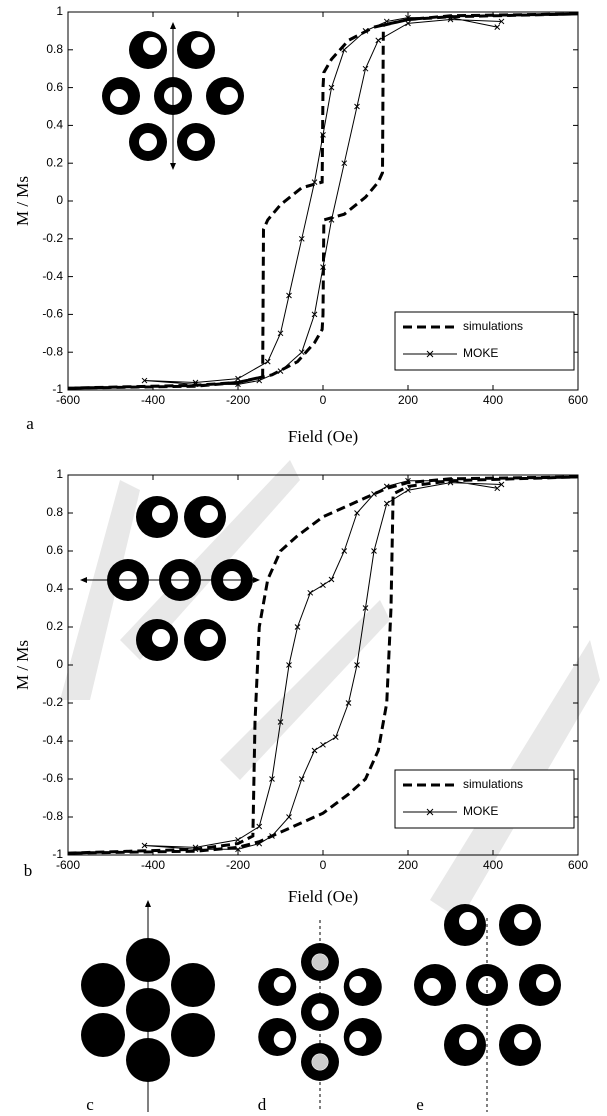 The image size is (607, 1116). Describe the element at coordinates (578, 865) in the screenshot. I see `x-tick-label: 600` at that location.